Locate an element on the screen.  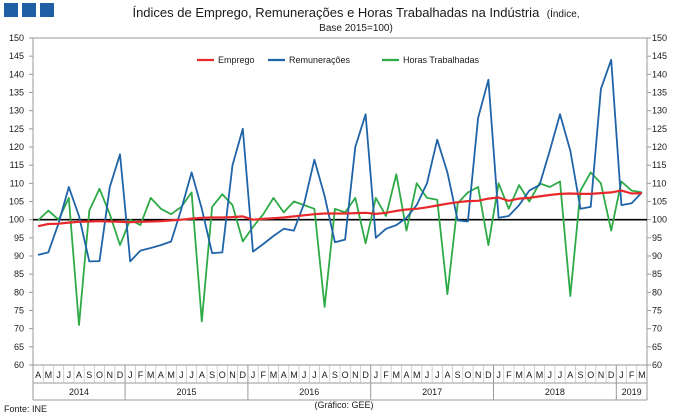
y-tick-left-15: 135 is located at coordinates (16, 93).